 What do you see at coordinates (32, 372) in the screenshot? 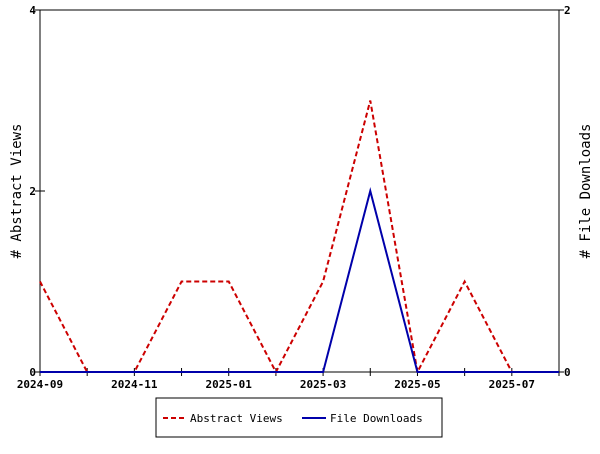
I see `y-tick-label-left-0: 0` at bounding box center [32, 372].